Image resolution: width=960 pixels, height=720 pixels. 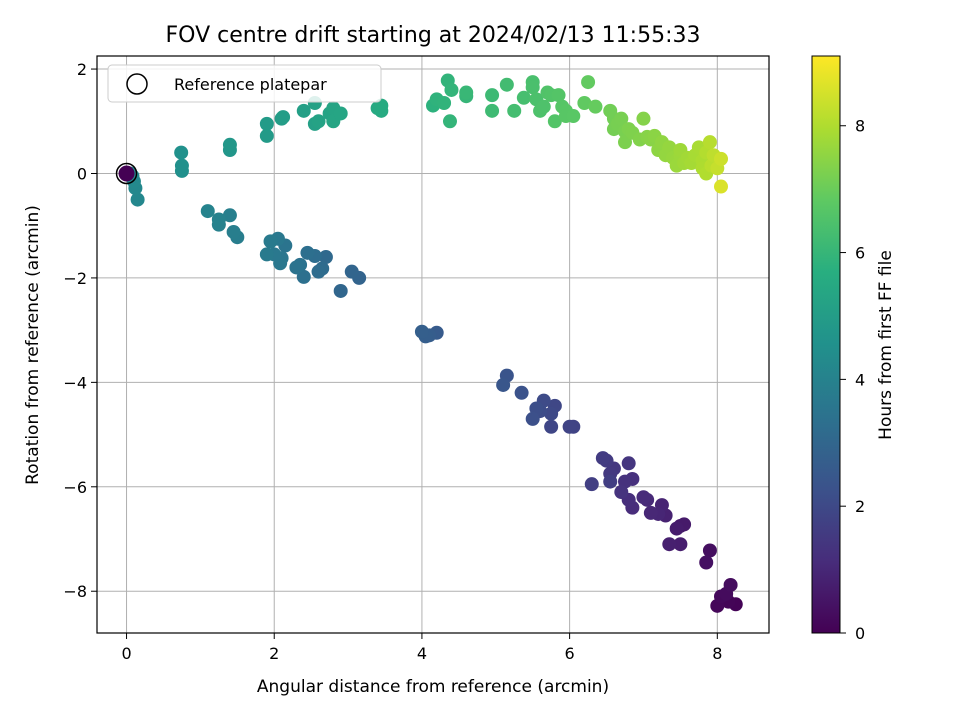 What do you see at coordinates (274, 653) in the screenshot?
I see `x-tick-label: 2` at bounding box center [274, 653].